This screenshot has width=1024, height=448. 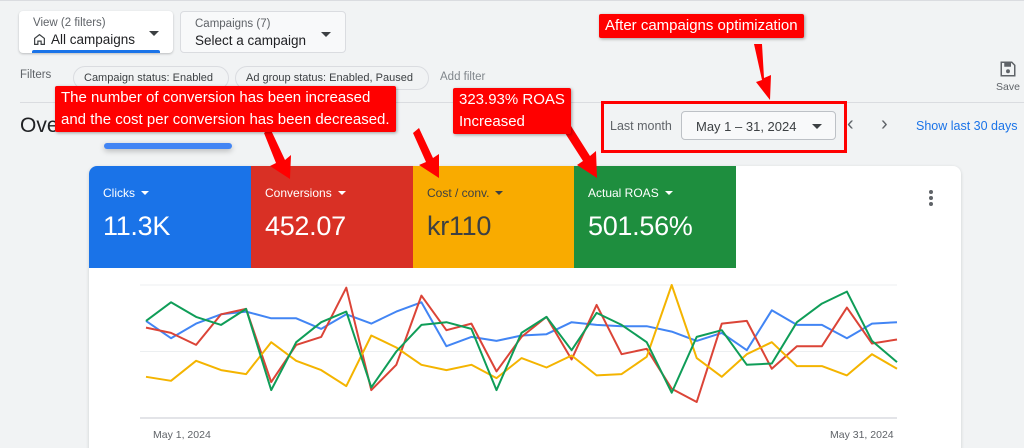 What do you see at coordinates (96, 51) in the screenshot?
I see `active-underline` at bounding box center [96, 51].